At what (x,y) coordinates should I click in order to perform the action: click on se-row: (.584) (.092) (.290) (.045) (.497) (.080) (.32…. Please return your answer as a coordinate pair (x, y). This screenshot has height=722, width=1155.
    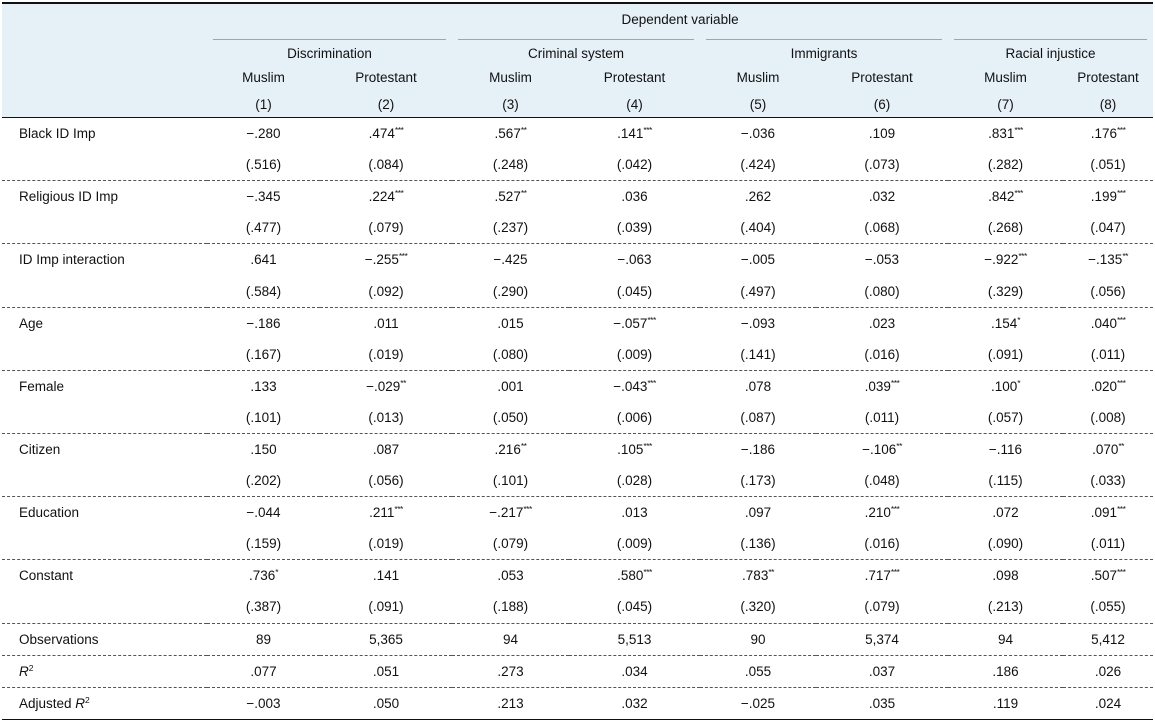
    Looking at the image, I should click on (577, 291).